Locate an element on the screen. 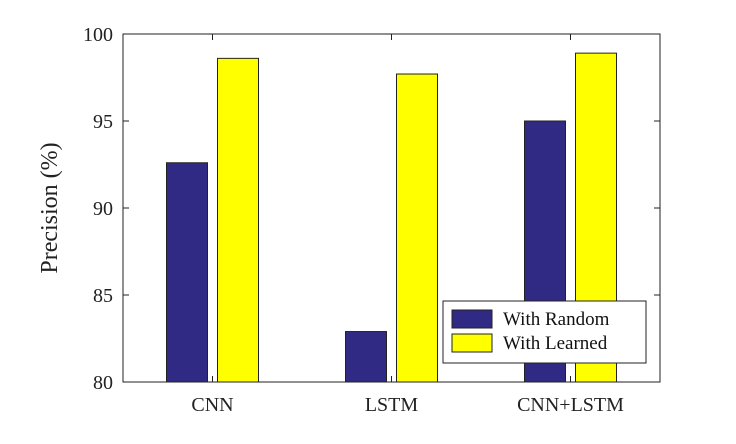  x-tick-label: CNN+LSTM is located at coordinates (570, 405).